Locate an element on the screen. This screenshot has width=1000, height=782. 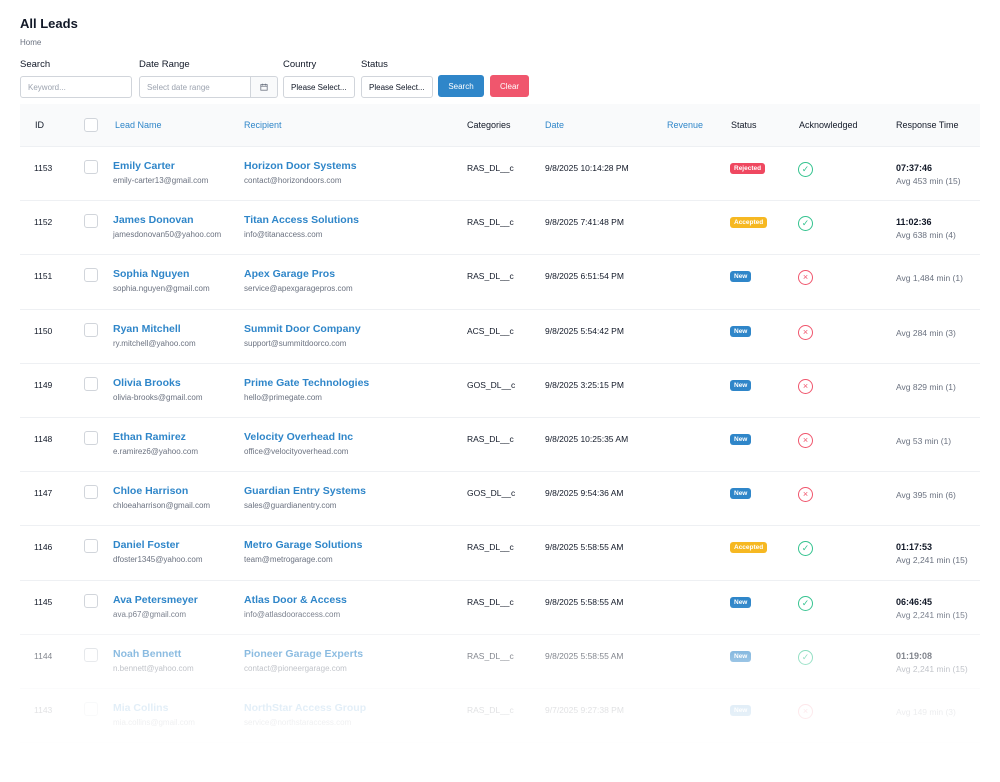
clear-button: Clear is located at coordinates (509, 86).